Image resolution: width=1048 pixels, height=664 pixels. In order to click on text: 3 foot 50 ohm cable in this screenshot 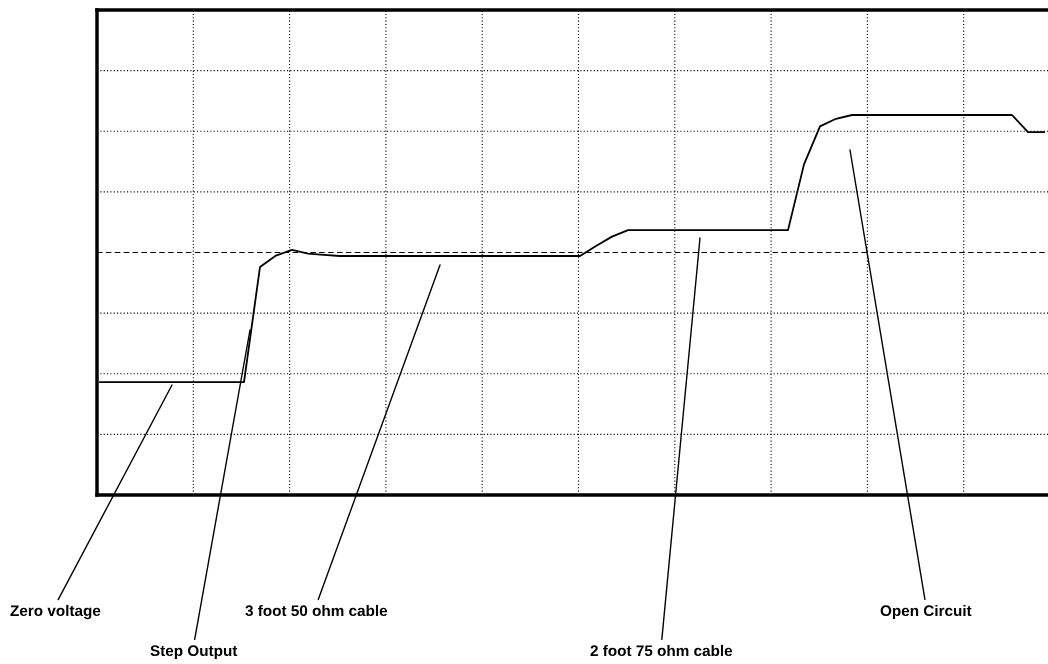, I will do `click(316, 610)`.